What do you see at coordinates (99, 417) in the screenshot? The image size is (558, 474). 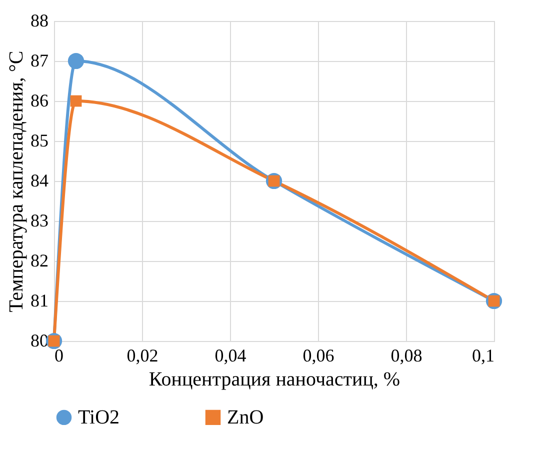 I see `legend-label: TiO2` at bounding box center [99, 417].